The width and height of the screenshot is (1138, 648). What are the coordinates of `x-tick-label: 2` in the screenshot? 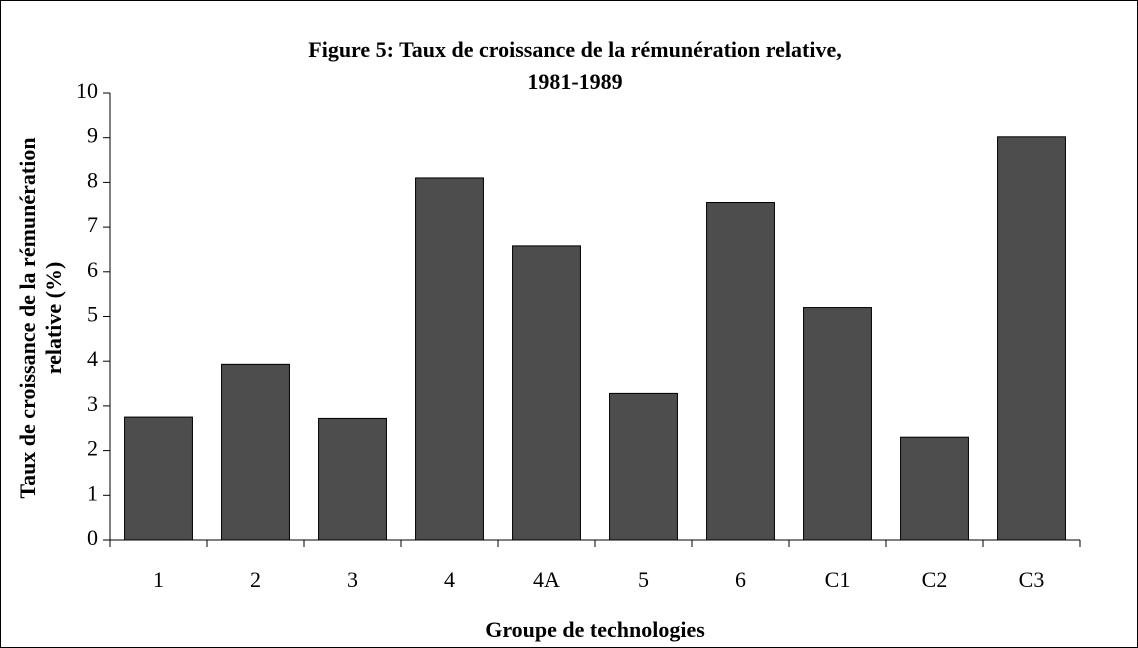 It's located at (255, 579).